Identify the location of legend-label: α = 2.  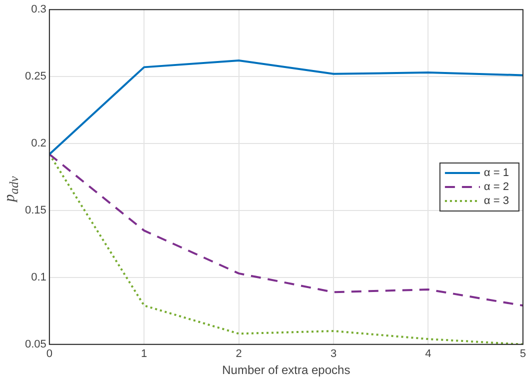
(496, 187).